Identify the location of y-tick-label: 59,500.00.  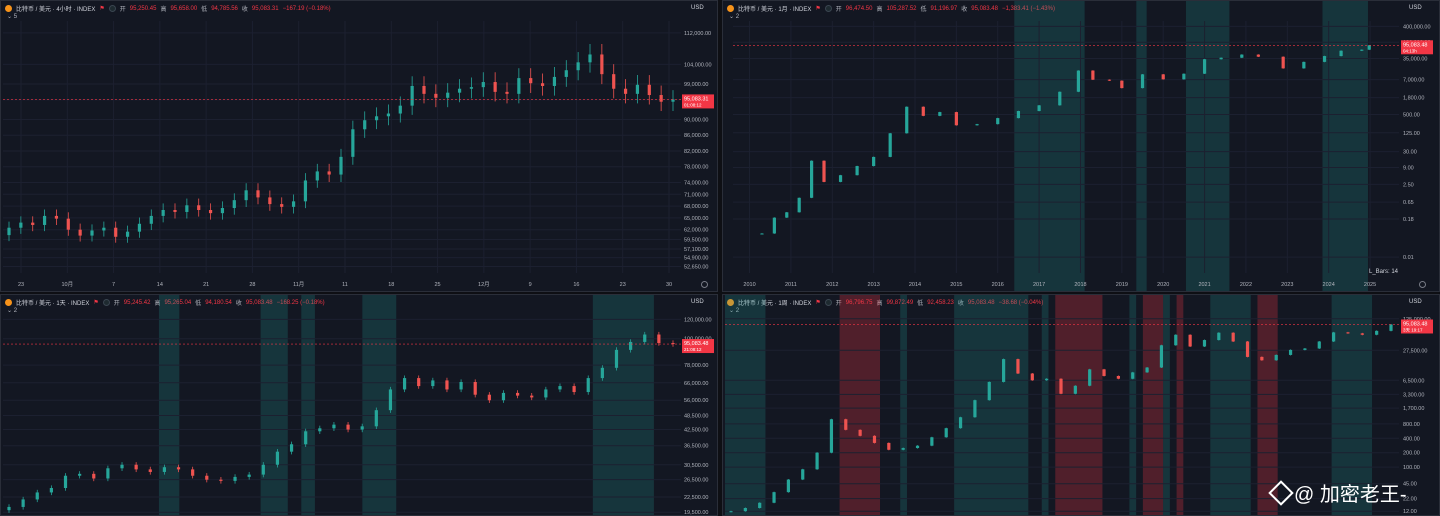
(696, 241).